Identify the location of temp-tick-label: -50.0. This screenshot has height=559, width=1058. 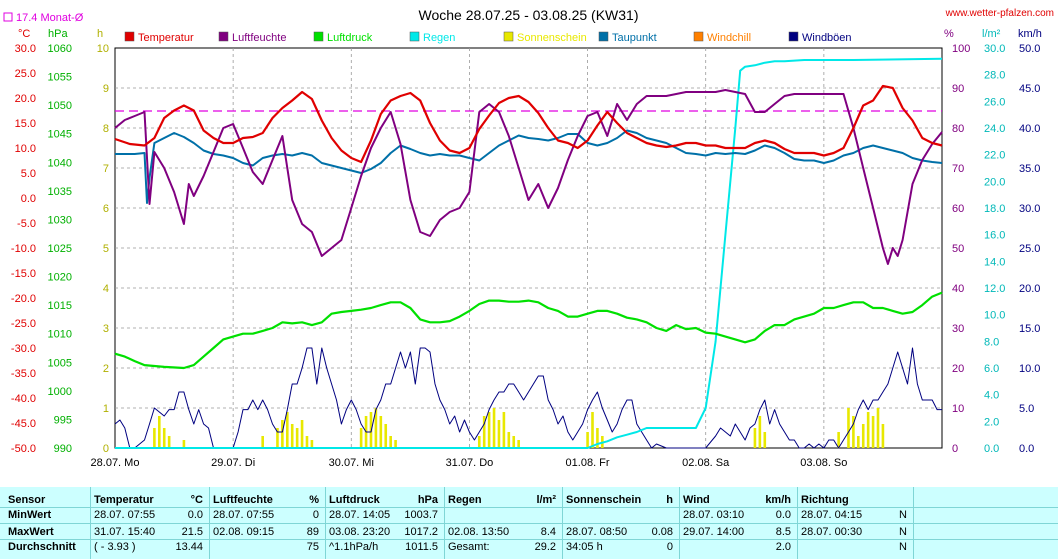
(23, 449).